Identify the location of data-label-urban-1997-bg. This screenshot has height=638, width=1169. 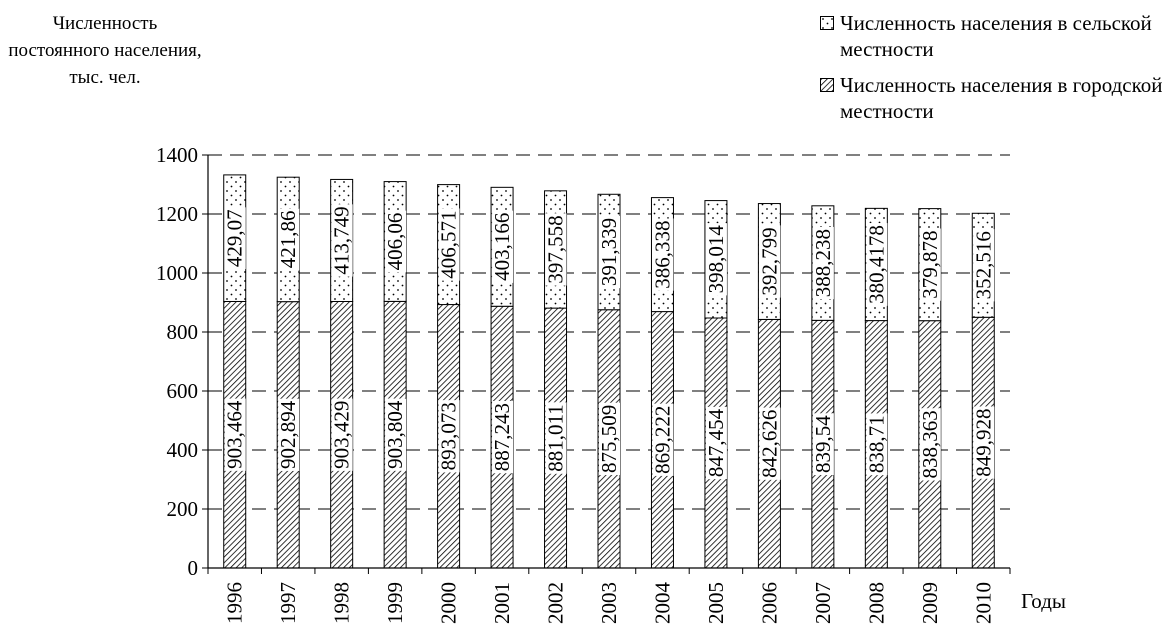
(289, 434).